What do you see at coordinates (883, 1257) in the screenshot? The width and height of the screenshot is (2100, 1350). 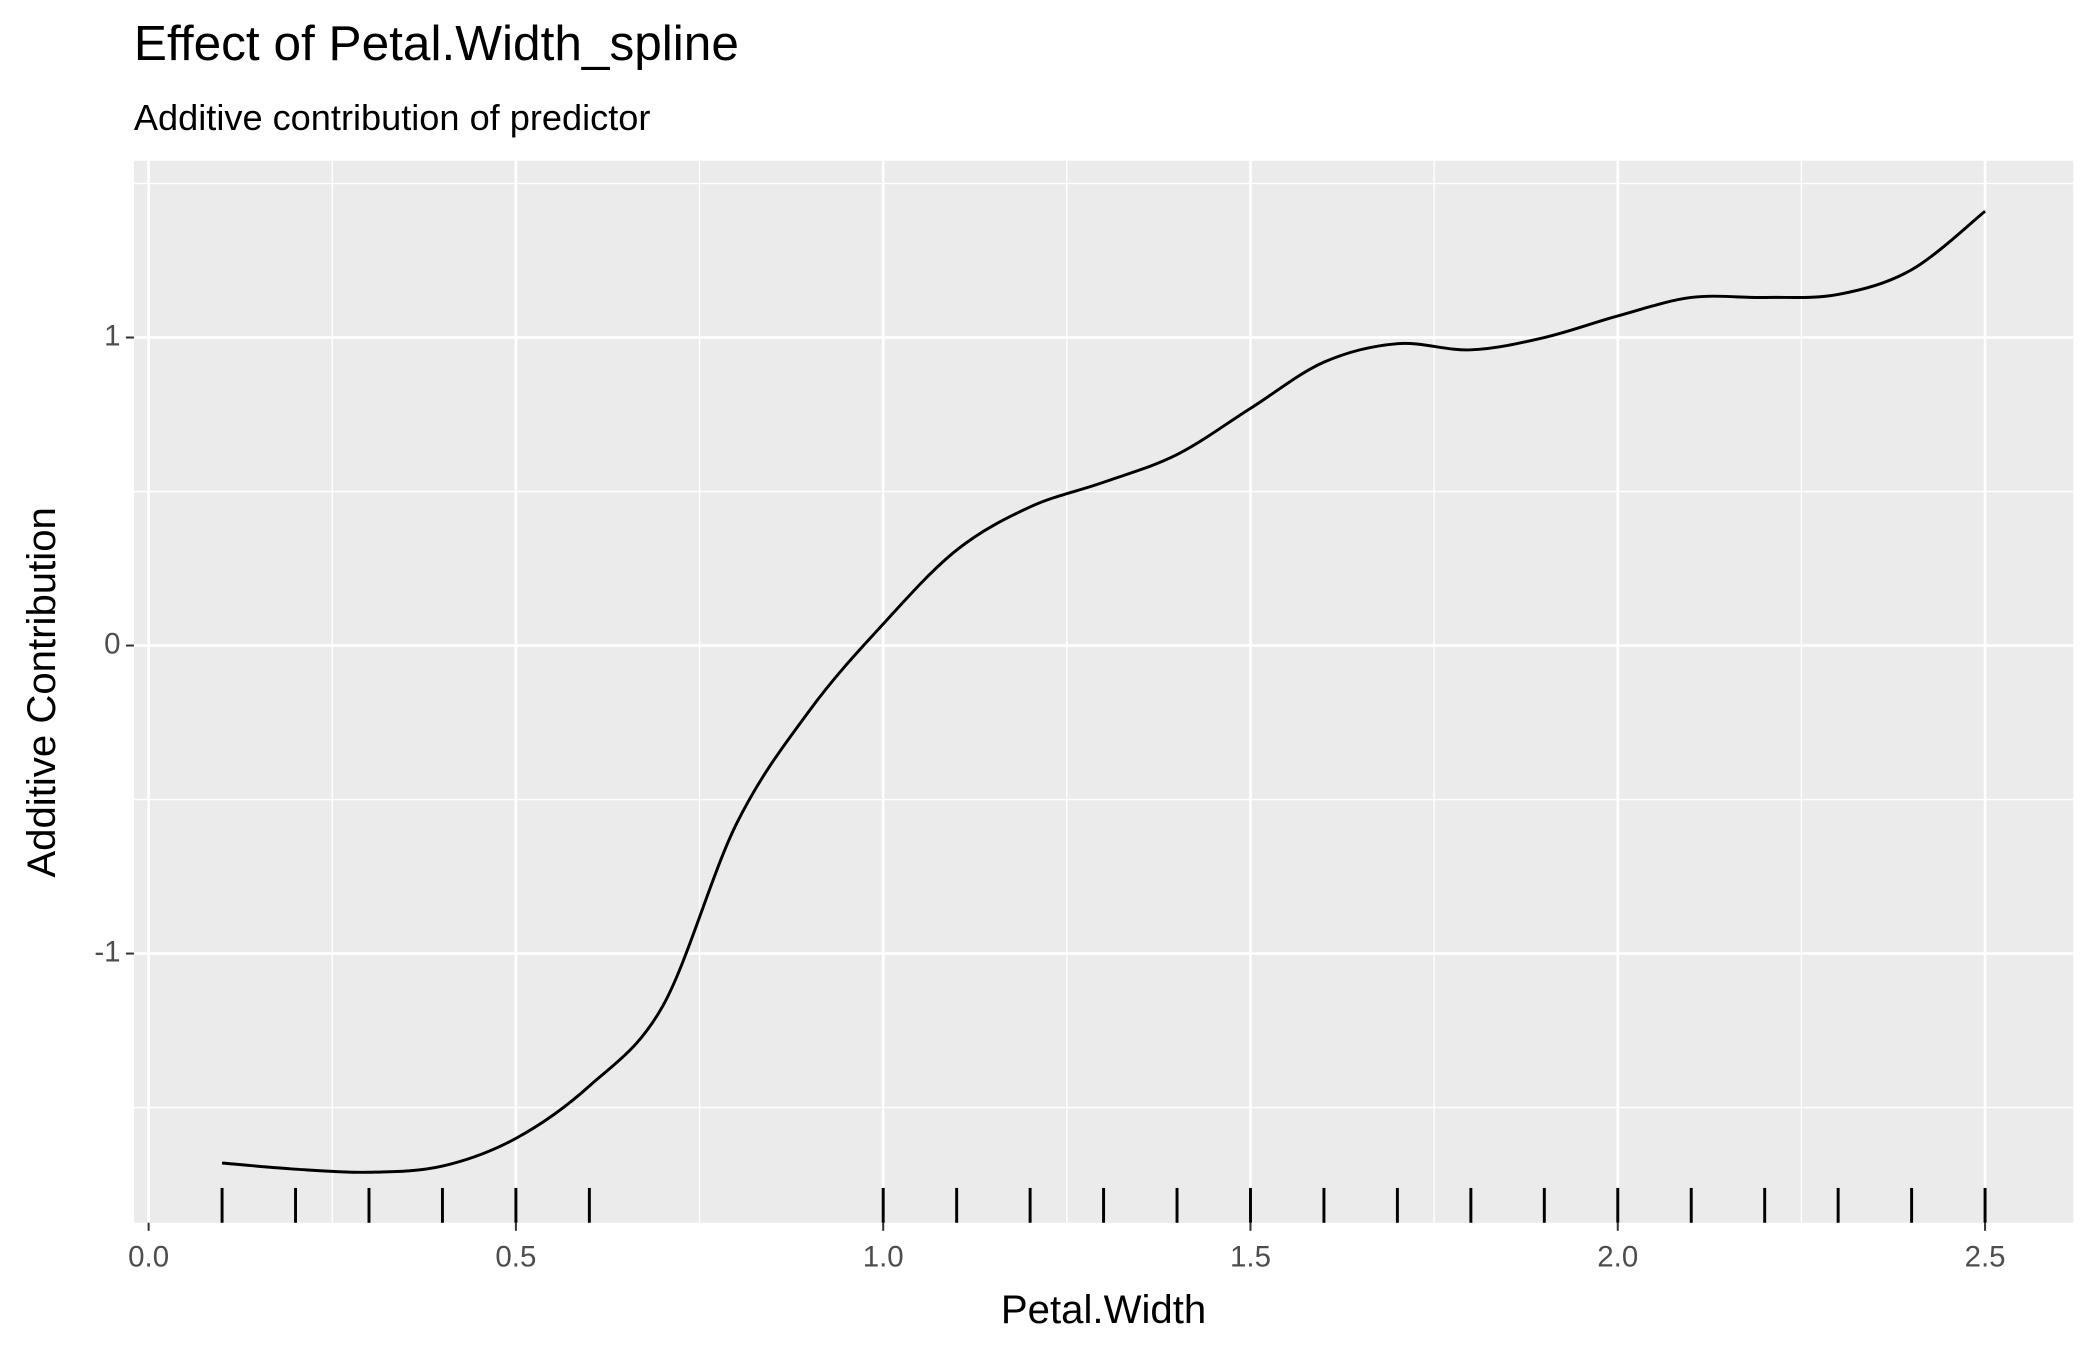 I see `x-tick-label: 1.0` at bounding box center [883, 1257].